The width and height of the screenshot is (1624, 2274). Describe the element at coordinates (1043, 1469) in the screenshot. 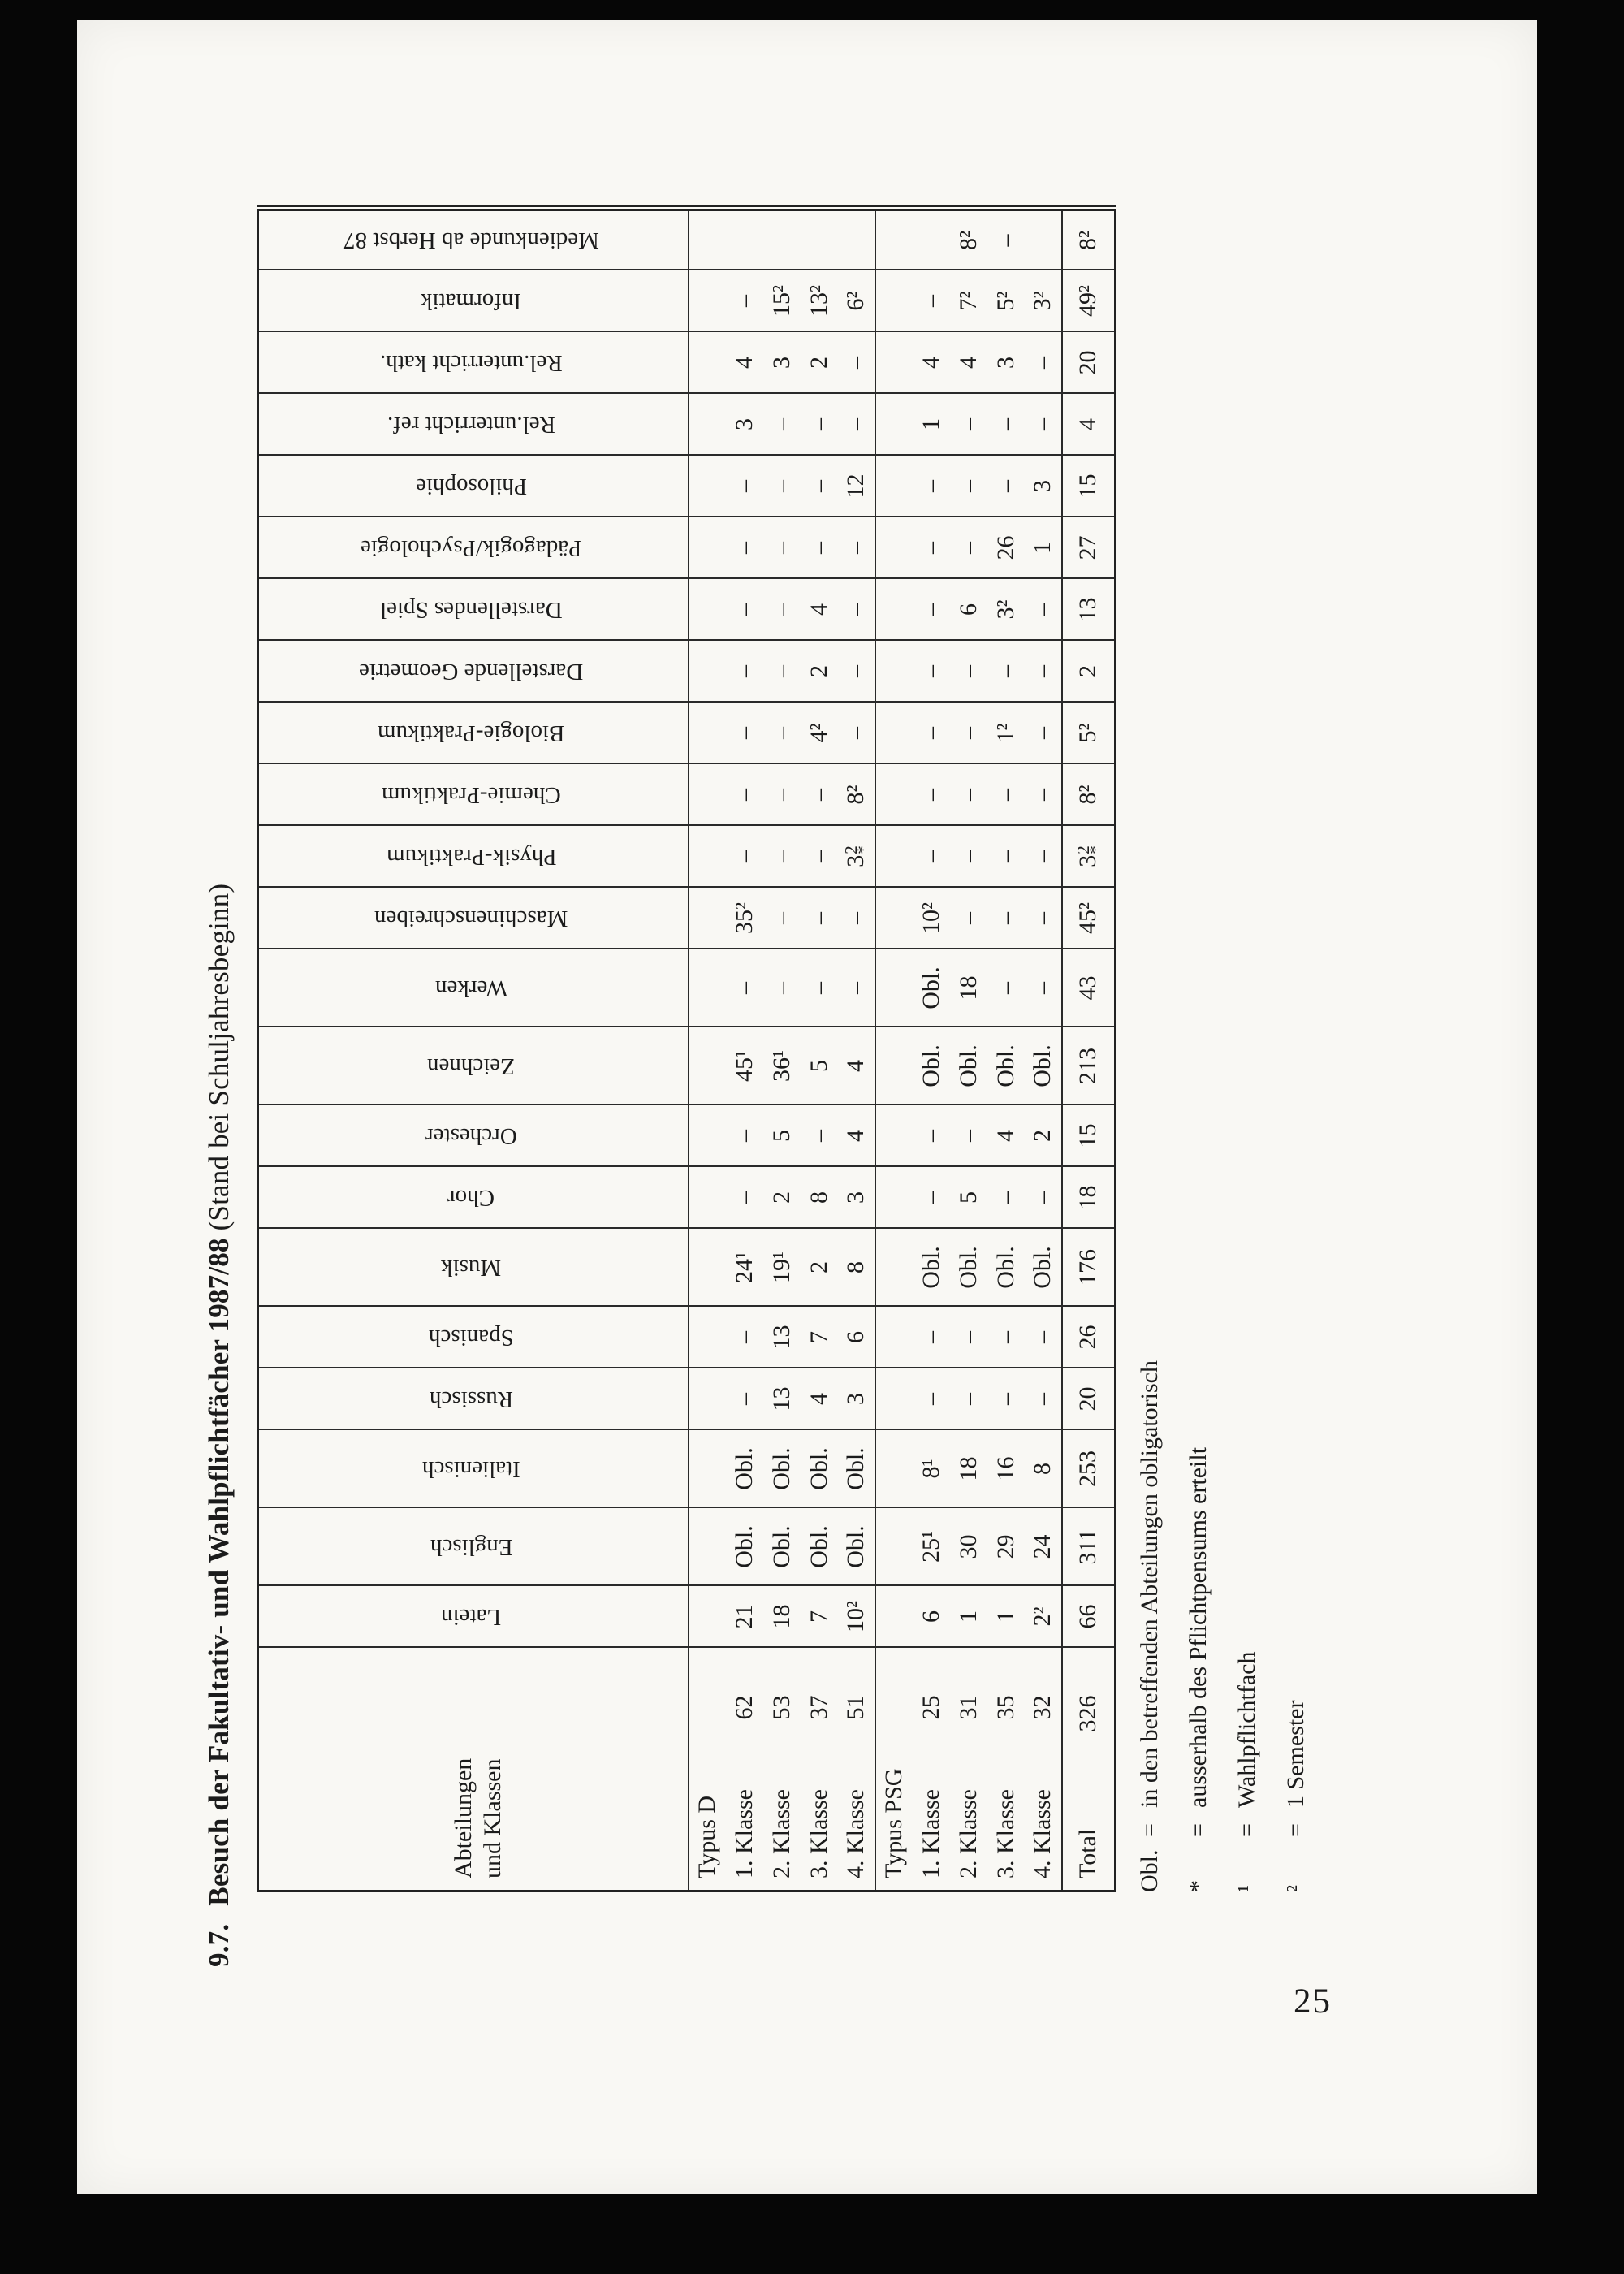

I see `data-cell: 8` at that location.